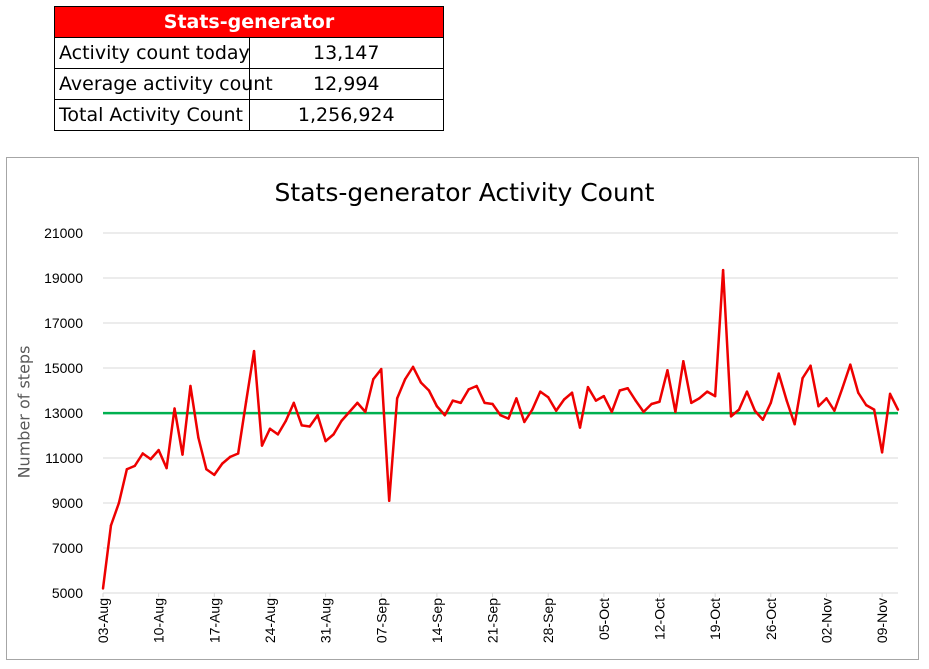 Image resolution: width=929 pixels, height=669 pixels. What do you see at coordinates (346, 115) in the screenshot?
I see `stats-row-value: 1,256,924` at bounding box center [346, 115].